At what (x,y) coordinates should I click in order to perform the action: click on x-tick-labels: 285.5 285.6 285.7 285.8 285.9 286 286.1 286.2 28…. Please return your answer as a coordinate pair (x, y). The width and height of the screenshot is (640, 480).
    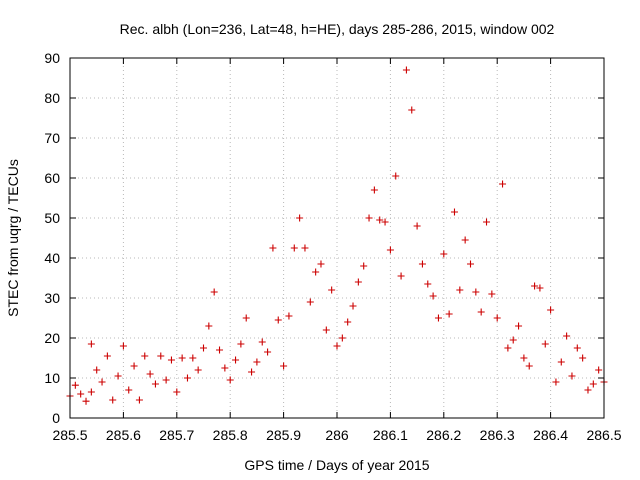
    Looking at the image, I should click on (336, 435).